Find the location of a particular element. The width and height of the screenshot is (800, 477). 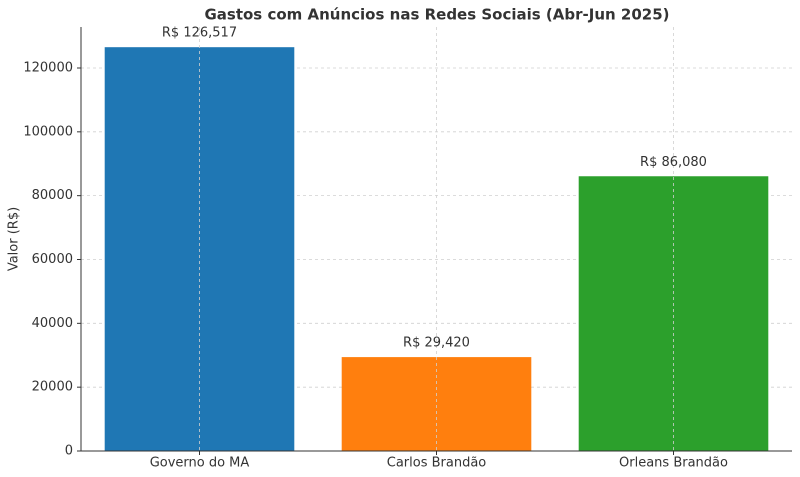

y-tick-label: 100000 is located at coordinates (48, 131).